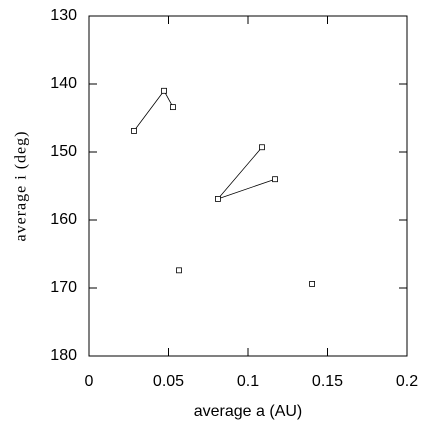  Describe the element at coordinates (63, 355) in the screenshot. I see `y-tick-label: 180` at that location.